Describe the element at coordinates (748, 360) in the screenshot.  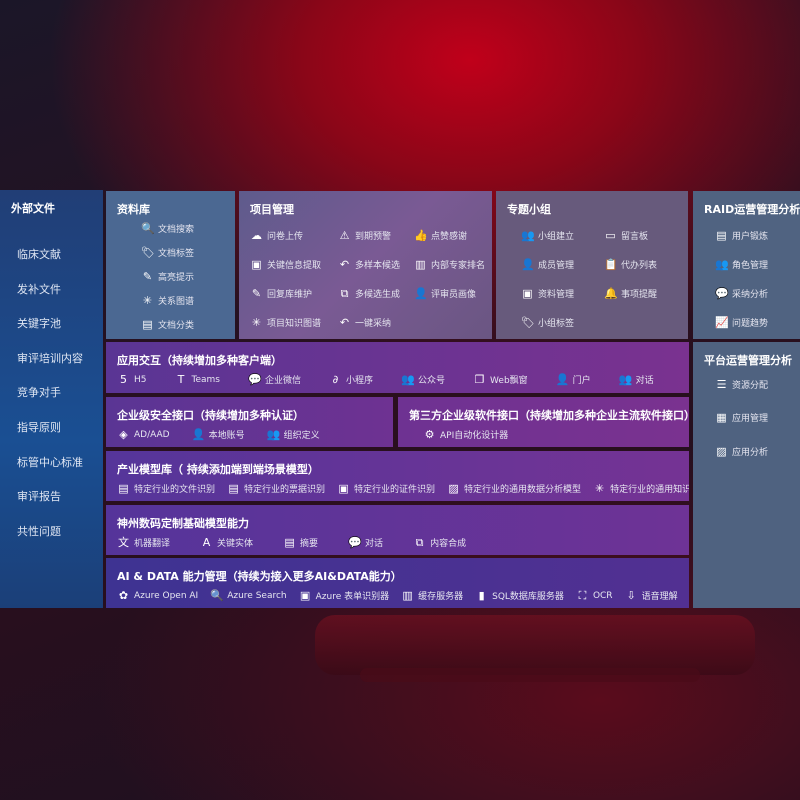
I see `panel-title: 平台运营管理分析` at that location.